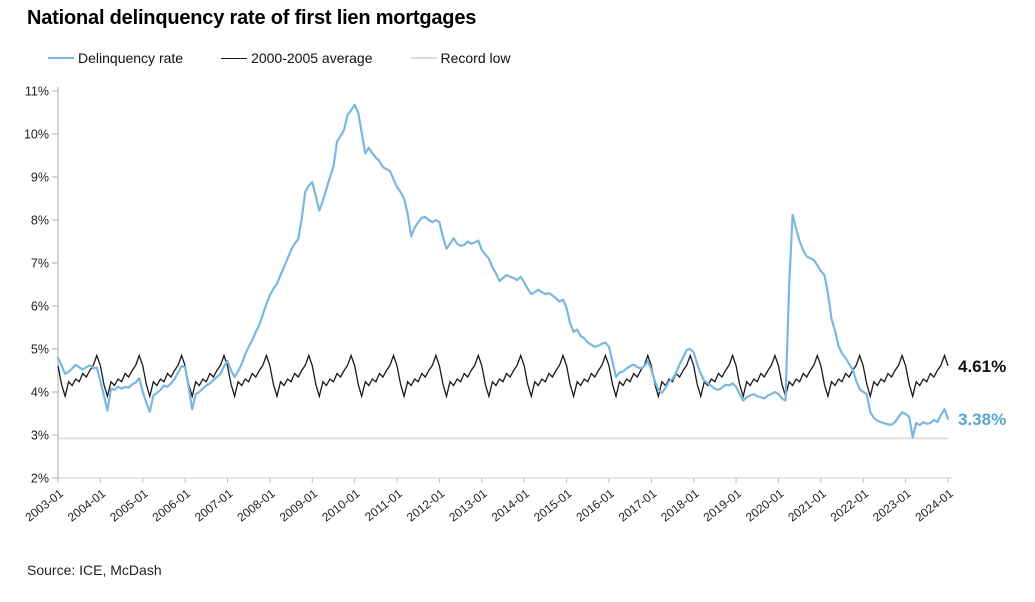 This screenshot has width=1035, height=602. Describe the element at coordinates (475, 58) in the screenshot. I see `legend-label: Record low` at that location.